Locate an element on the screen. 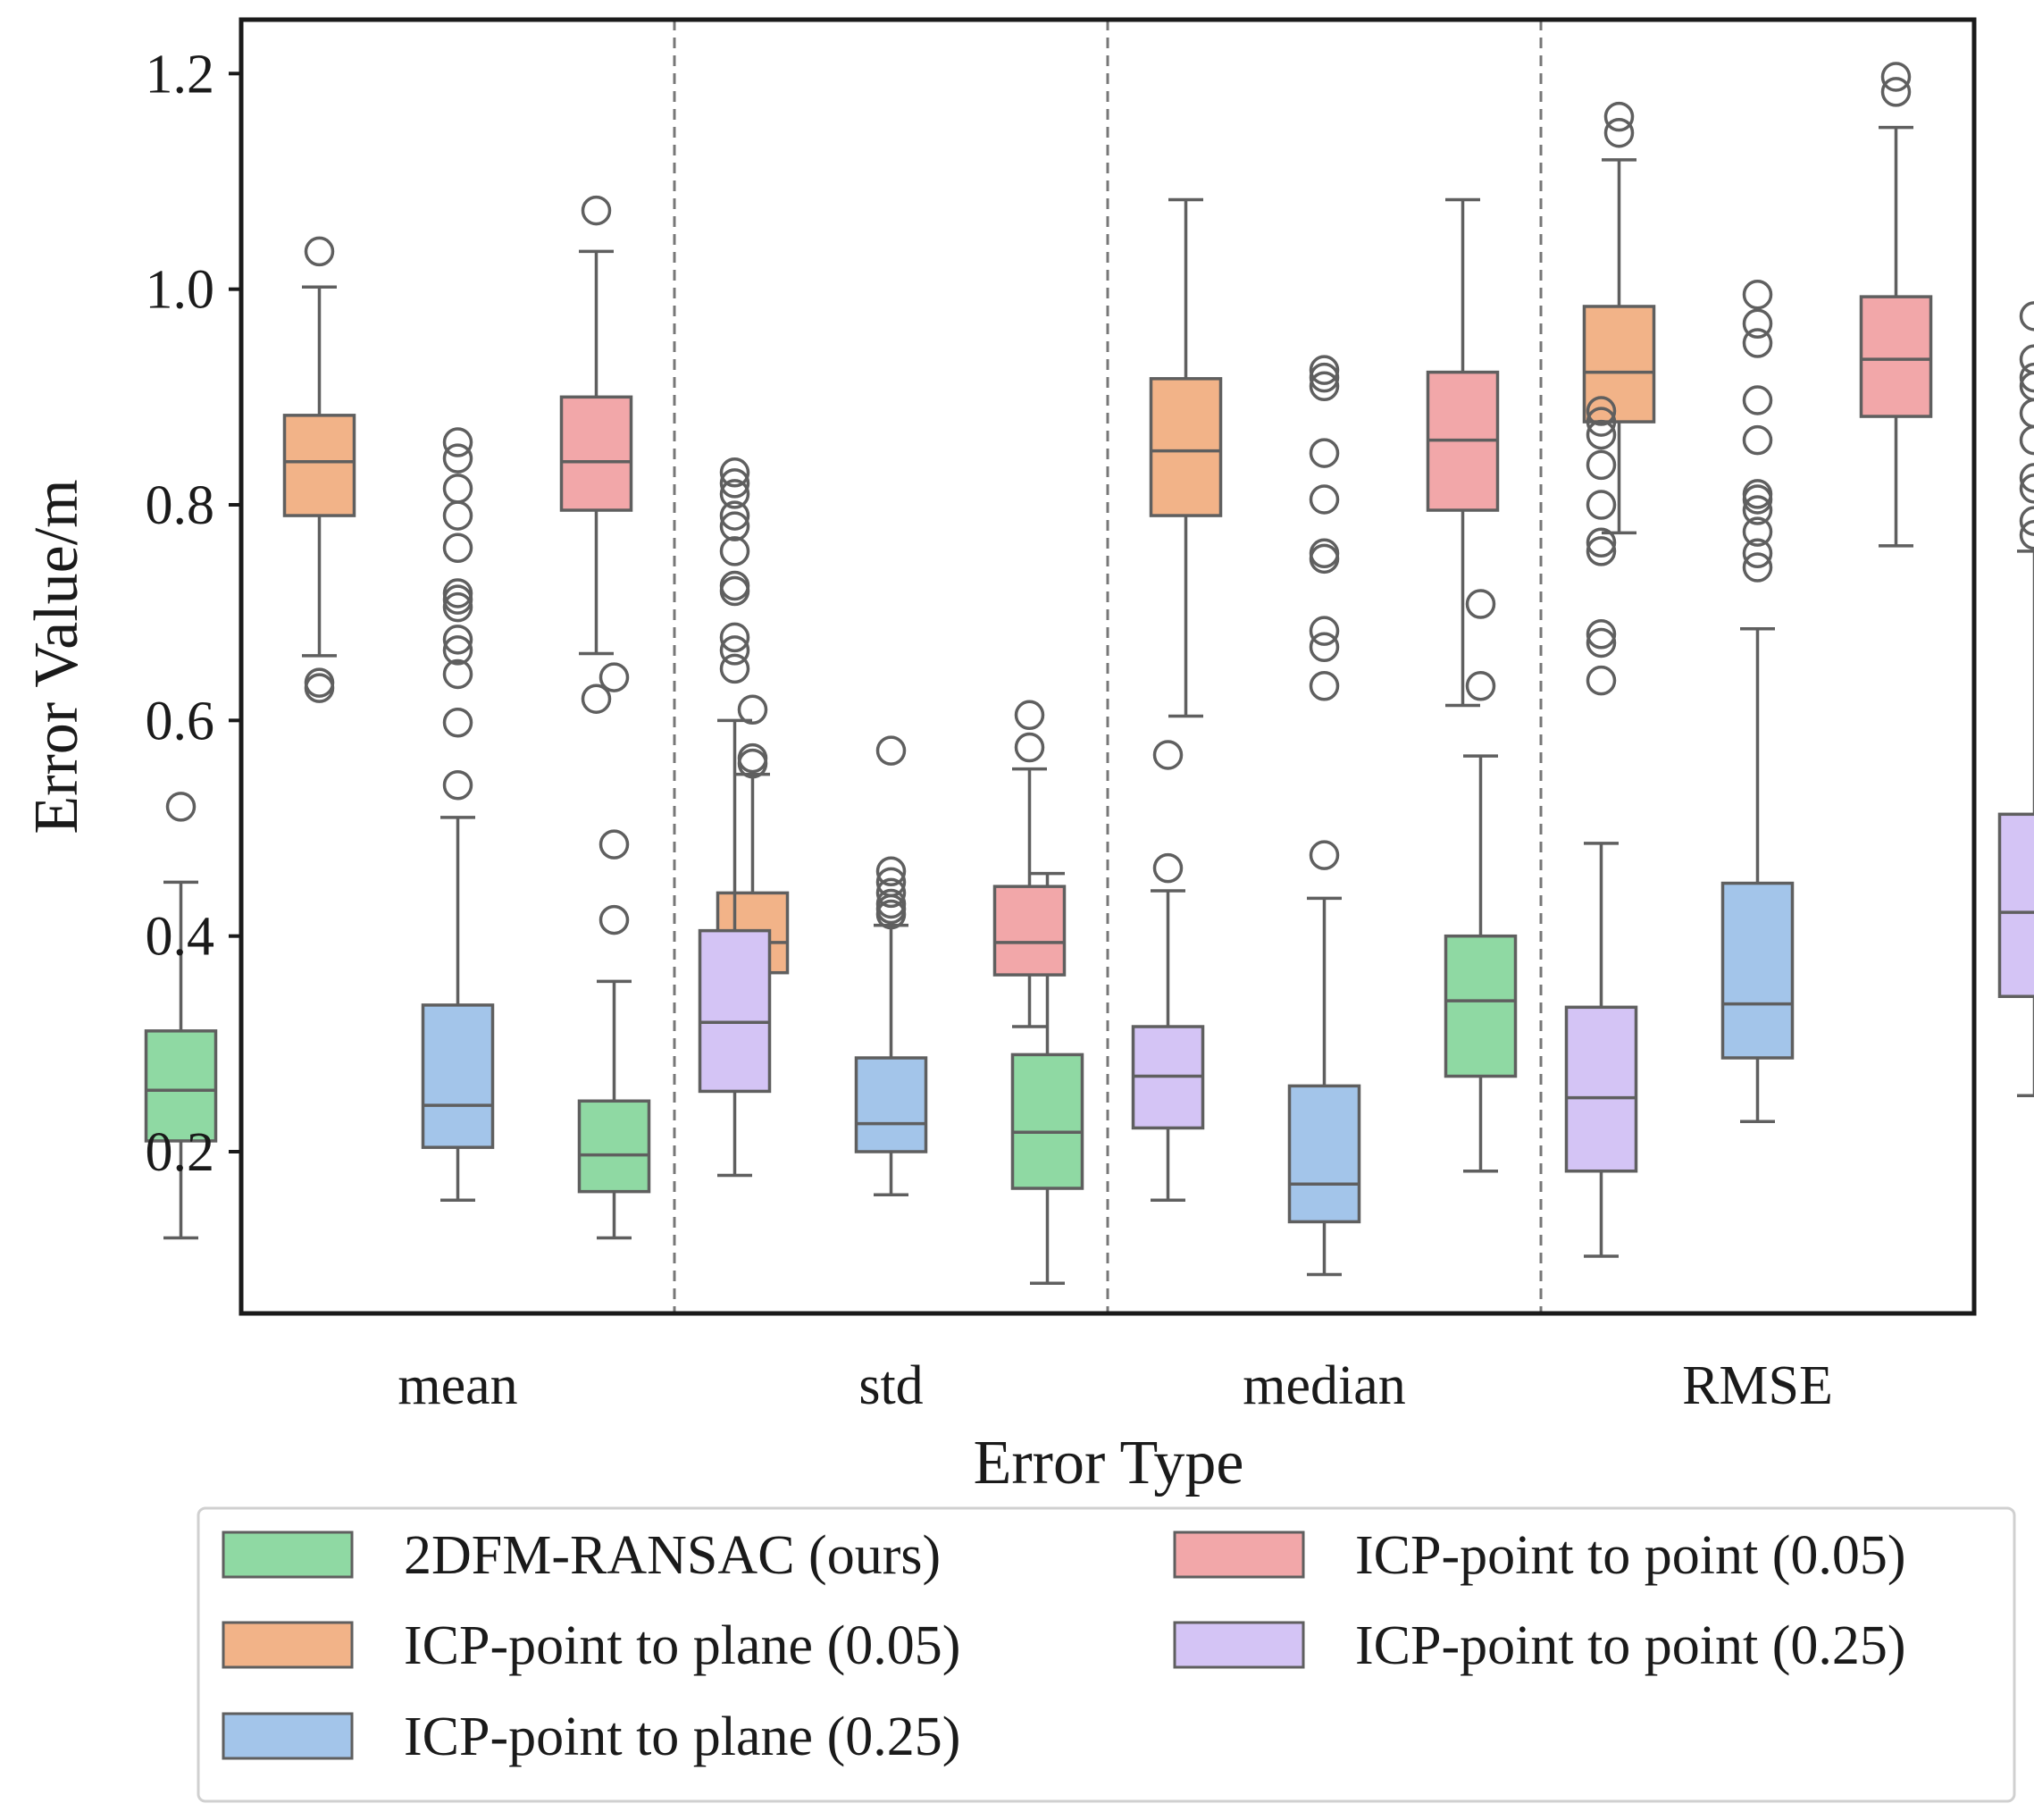  x-axis-title: Error Type is located at coordinates (1109, 1463).